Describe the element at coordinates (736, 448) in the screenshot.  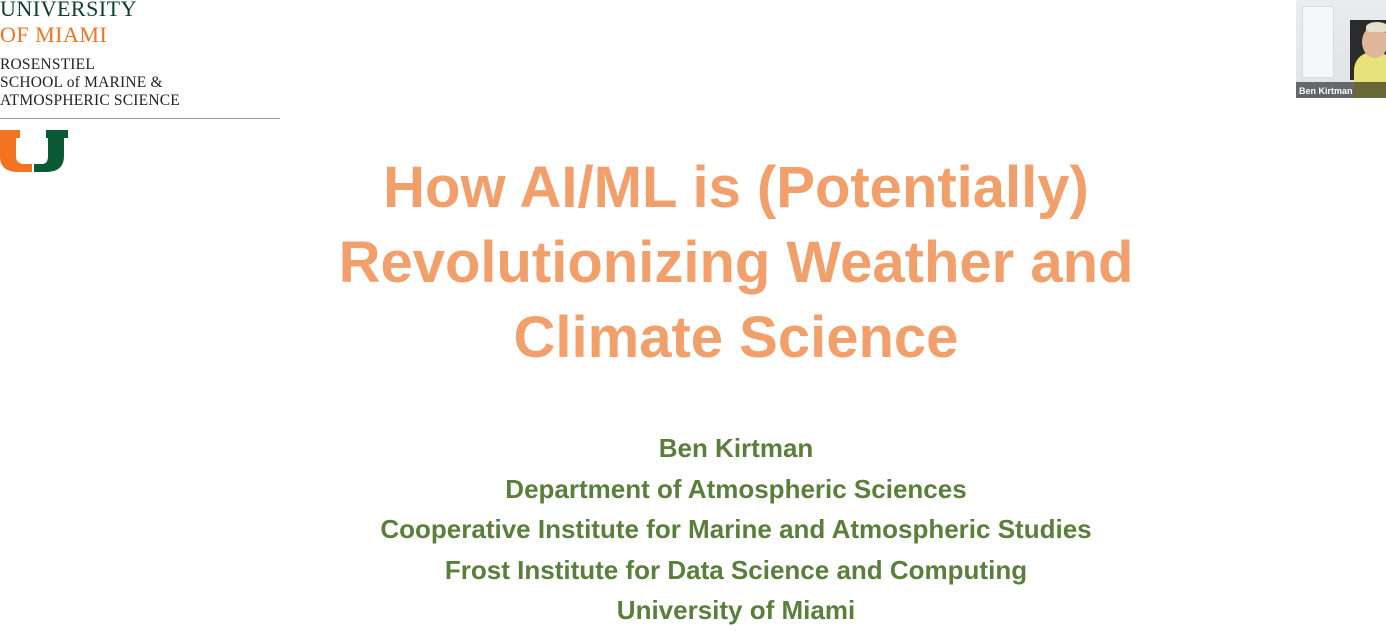
I see `author-name: Ben Kirtman` at that location.